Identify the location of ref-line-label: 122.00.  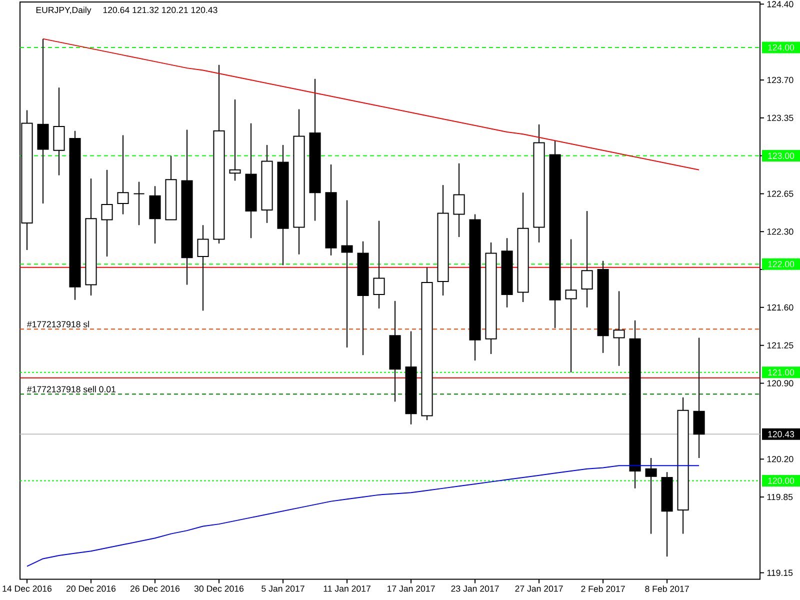
(781, 264).